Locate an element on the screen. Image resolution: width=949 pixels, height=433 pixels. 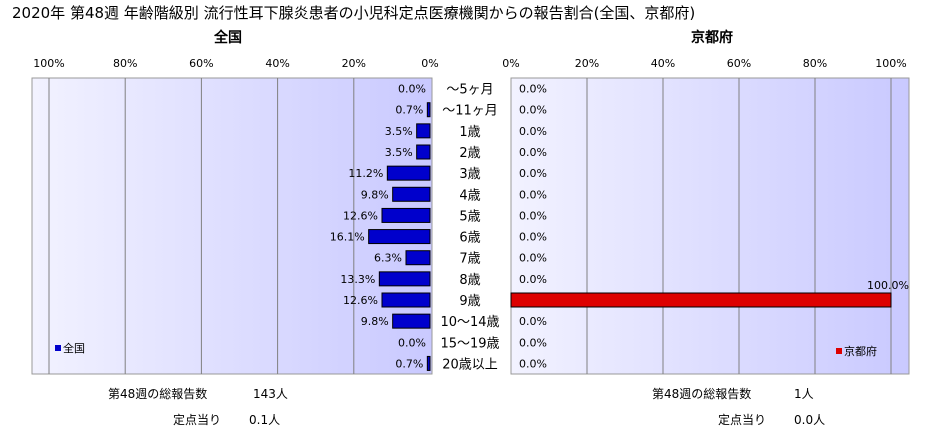
kyoto-tick-label: 0% is located at coordinates (510, 63).